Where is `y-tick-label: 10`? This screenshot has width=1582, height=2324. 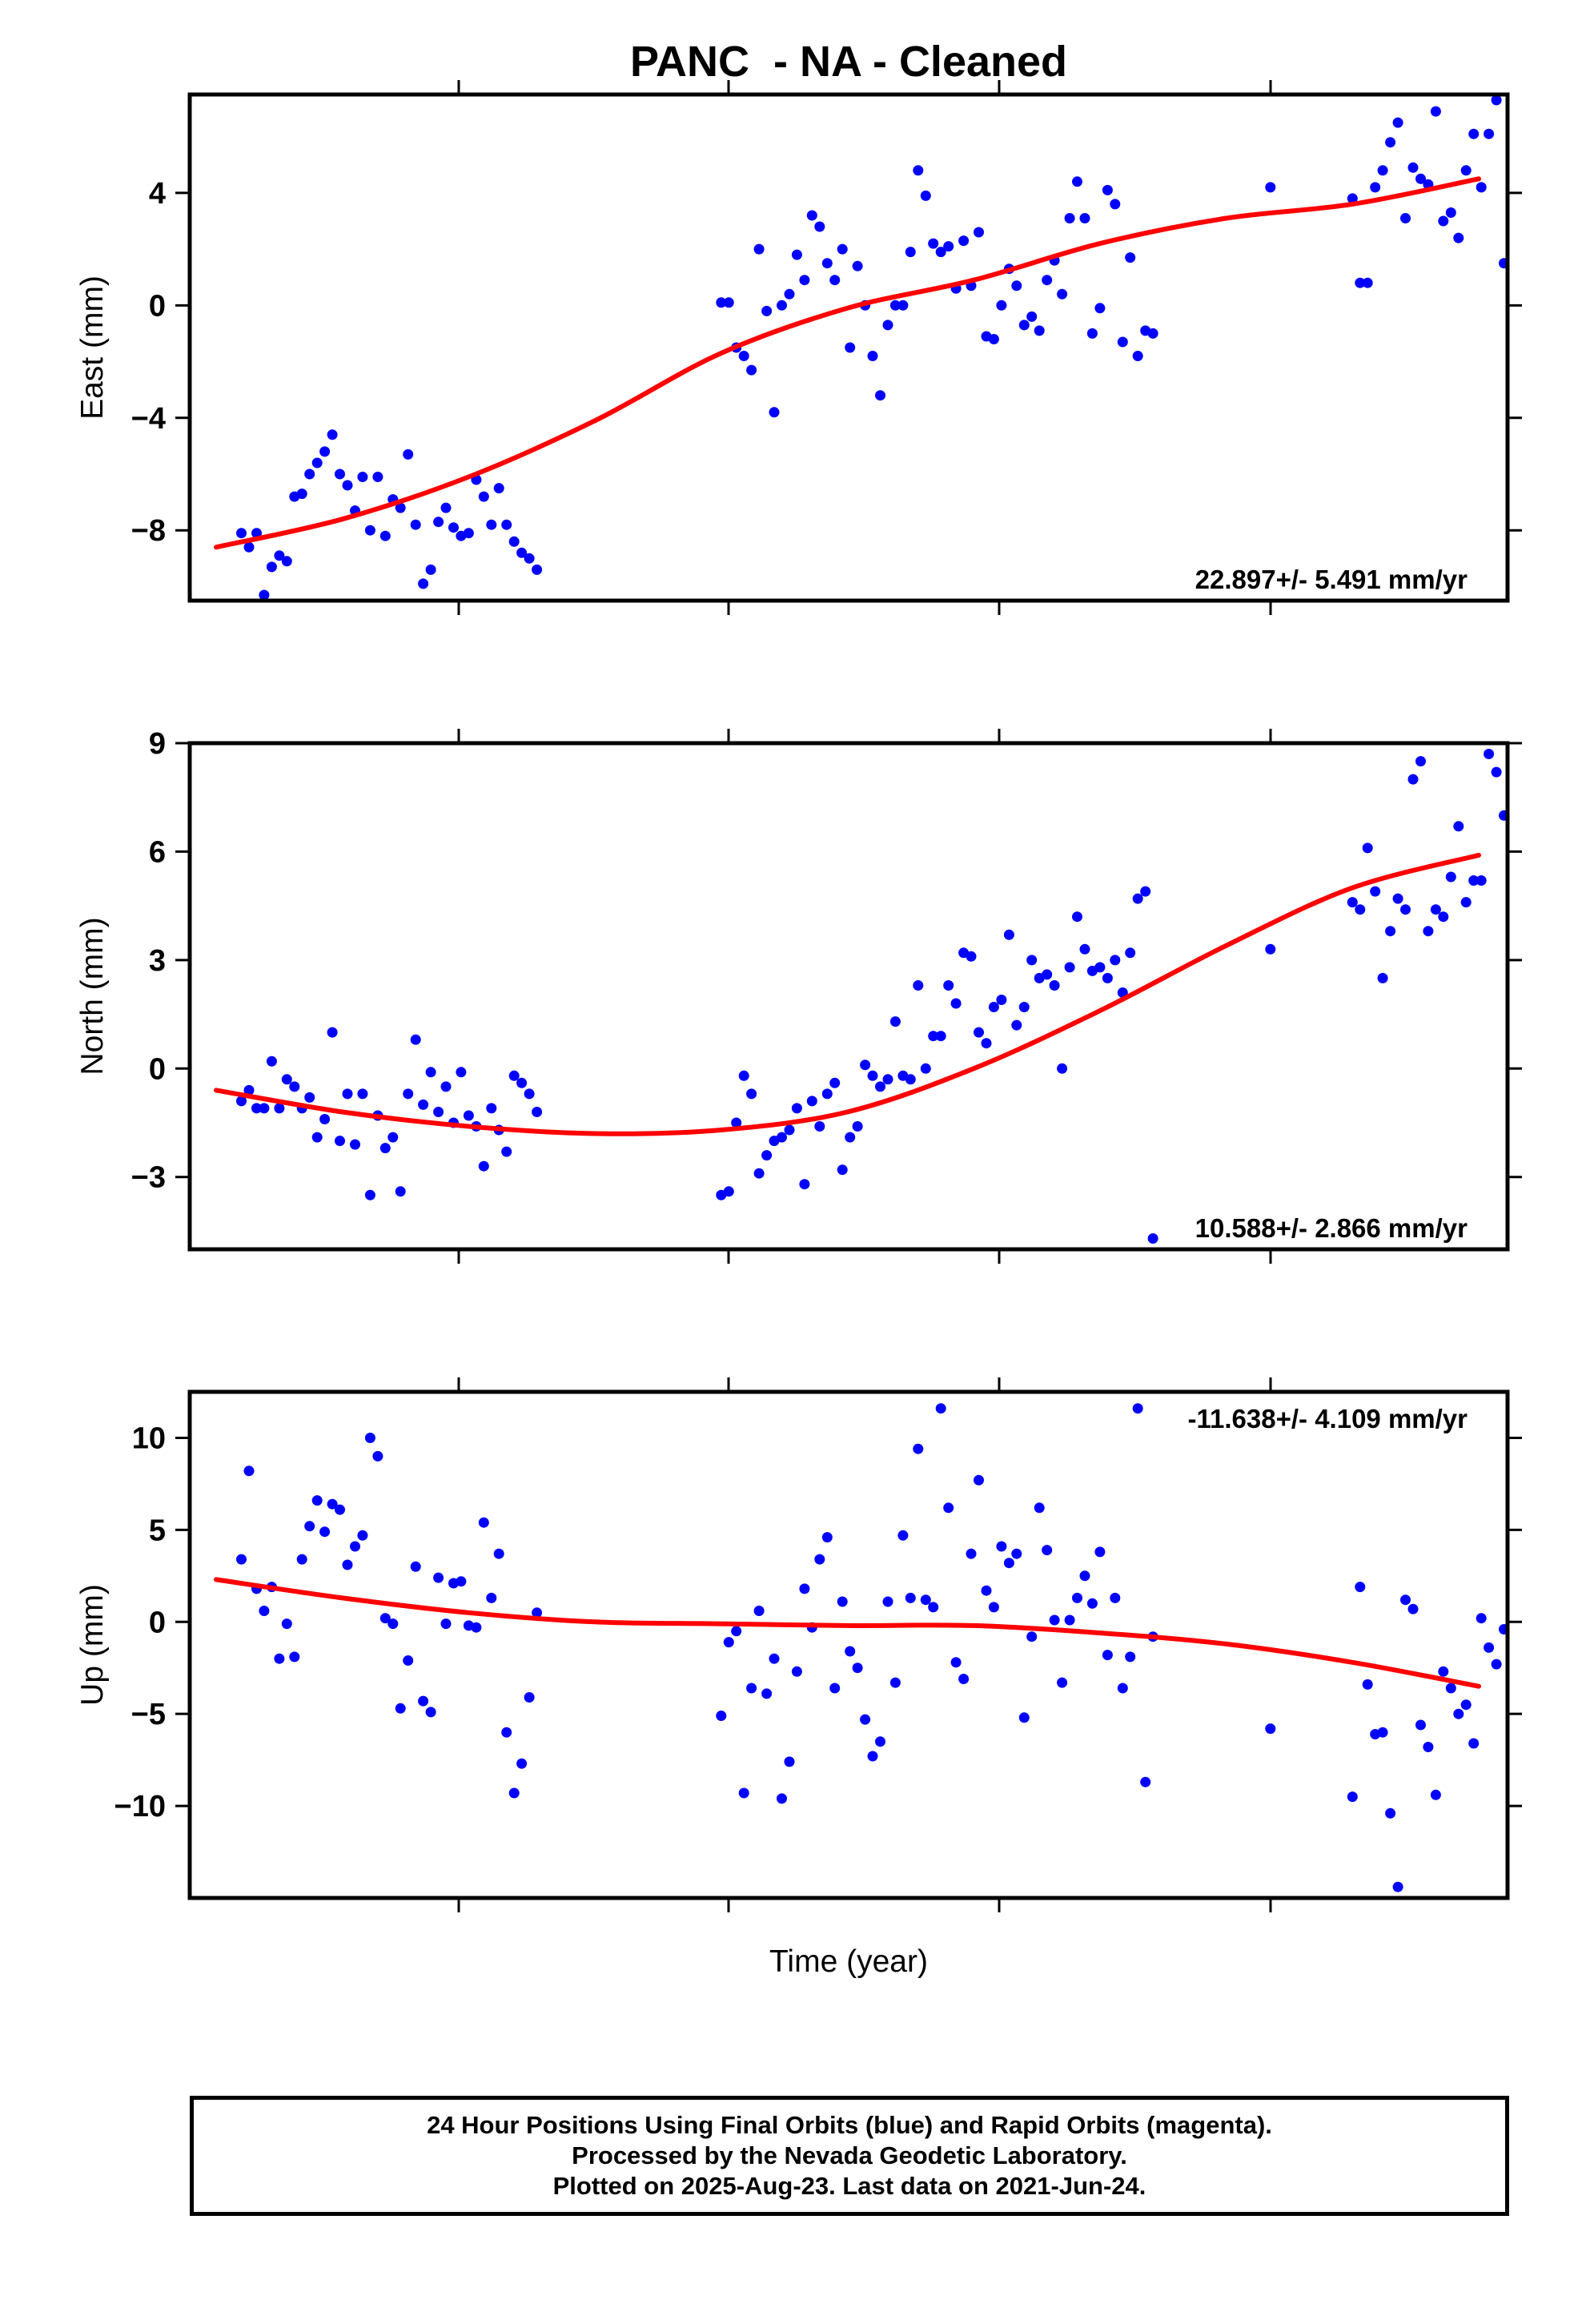
y-tick-label: 10 is located at coordinates (149, 1438).